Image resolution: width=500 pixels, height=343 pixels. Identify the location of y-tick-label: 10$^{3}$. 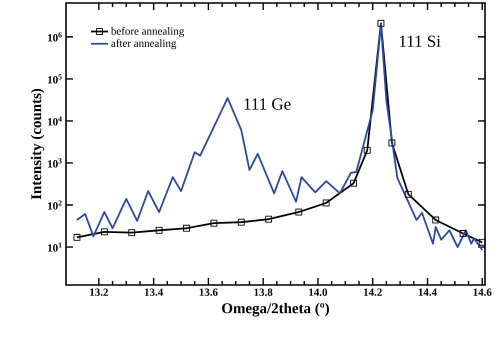
(55, 163).